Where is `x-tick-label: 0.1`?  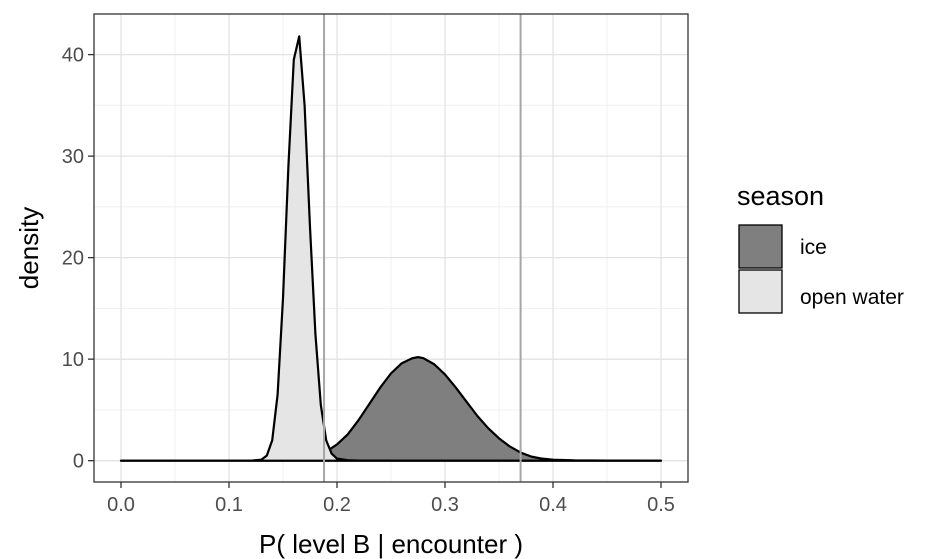
x-tick-label: 0.1 is located at coordinates (229, 505).